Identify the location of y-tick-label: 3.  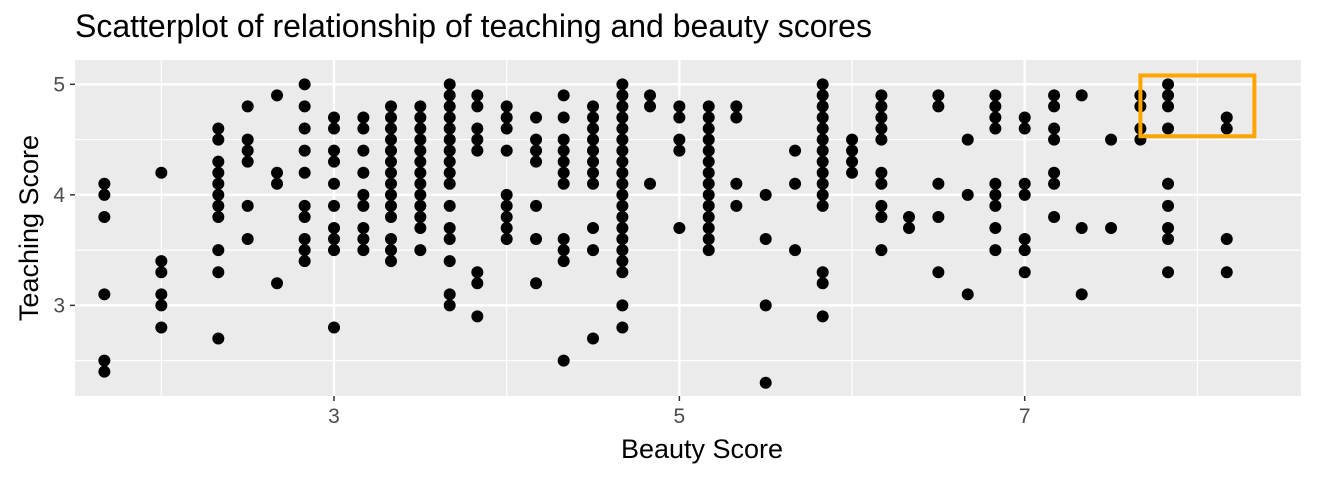
(59, 305).